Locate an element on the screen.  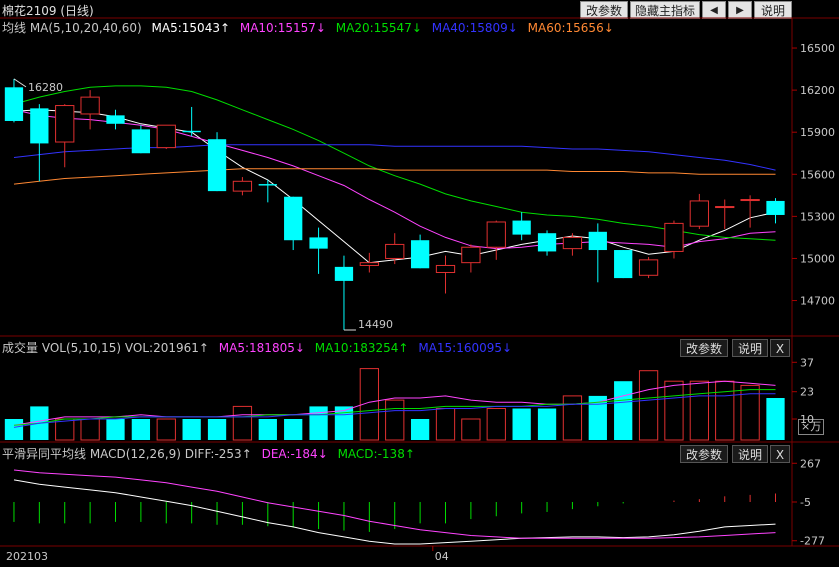
vol-ma10-legend: MA10:183254↑ is located at coordinates (361, 348).